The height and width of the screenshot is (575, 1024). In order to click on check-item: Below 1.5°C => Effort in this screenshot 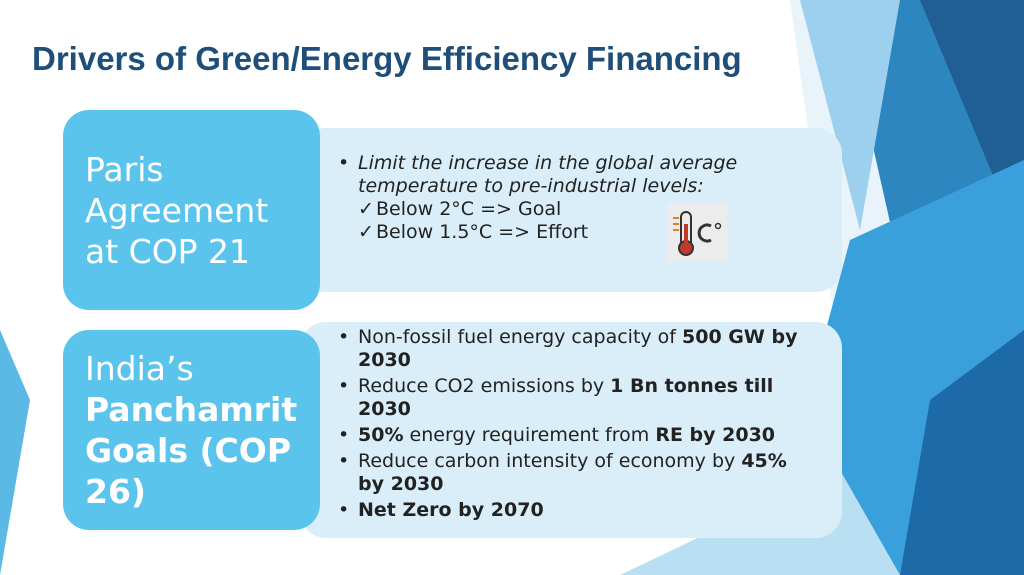, I will do `click(585, 232)`.